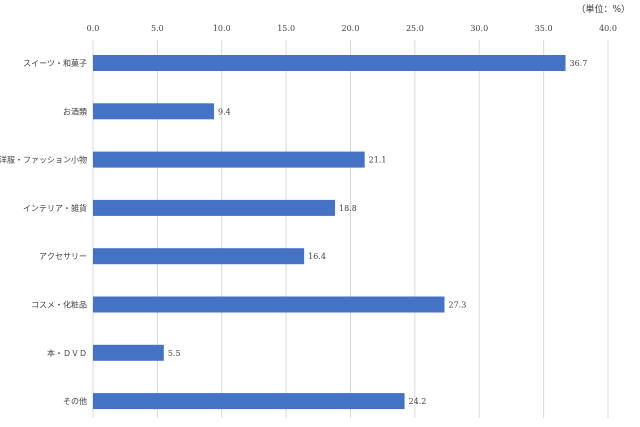 The height and width of the screenshot is (427, 640). I want to click on category-label: 本・ＤＶＤ, so click(67, 353).